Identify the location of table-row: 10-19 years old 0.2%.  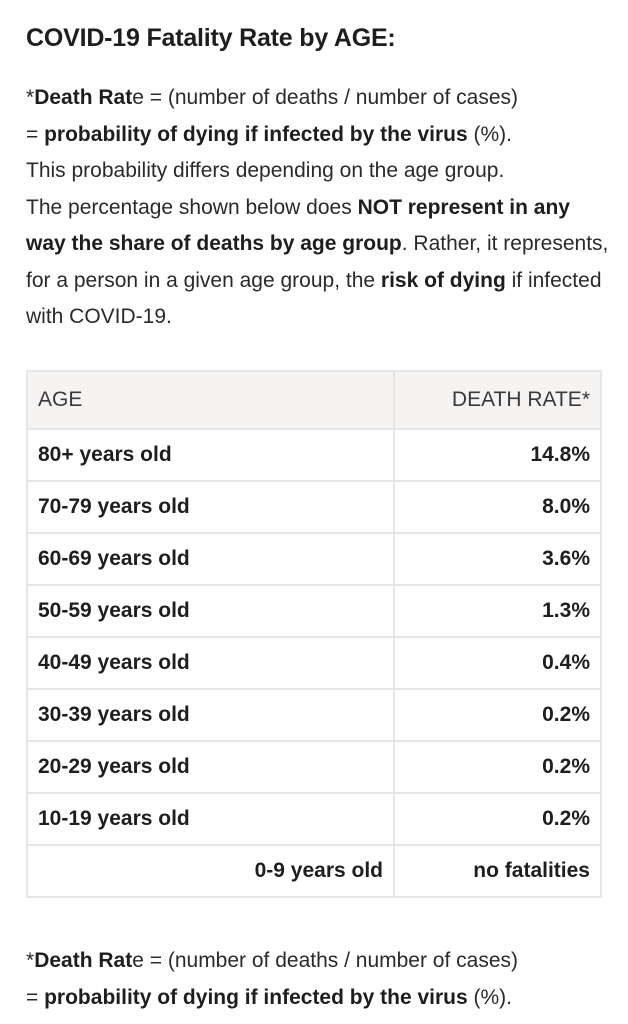
(314, 819).